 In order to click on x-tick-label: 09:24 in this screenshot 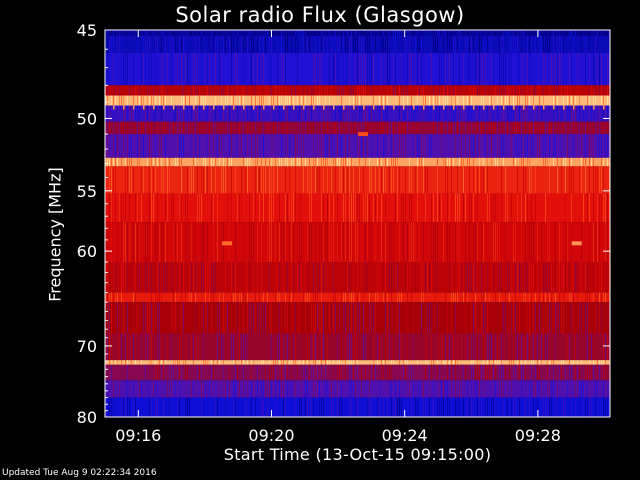, I will do `click(405, 435)`.